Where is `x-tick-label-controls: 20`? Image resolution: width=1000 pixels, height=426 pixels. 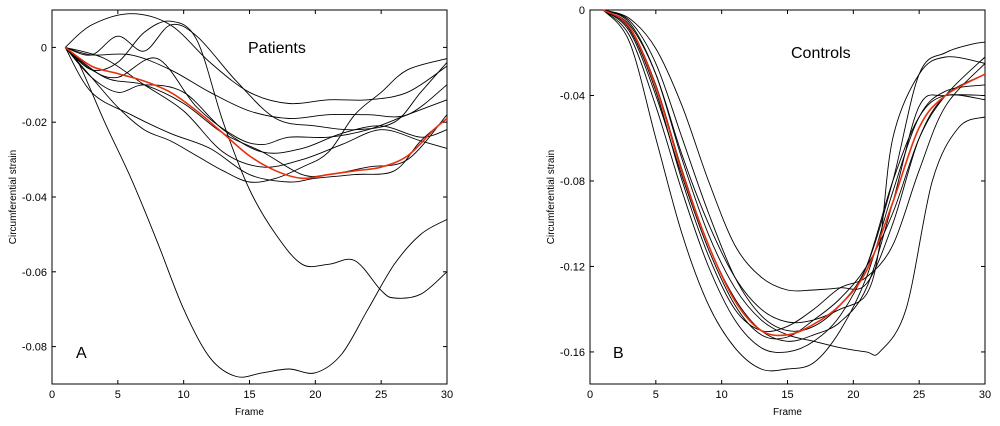
x-tick-label-controls: 20 is located at coordinates (853, 395).